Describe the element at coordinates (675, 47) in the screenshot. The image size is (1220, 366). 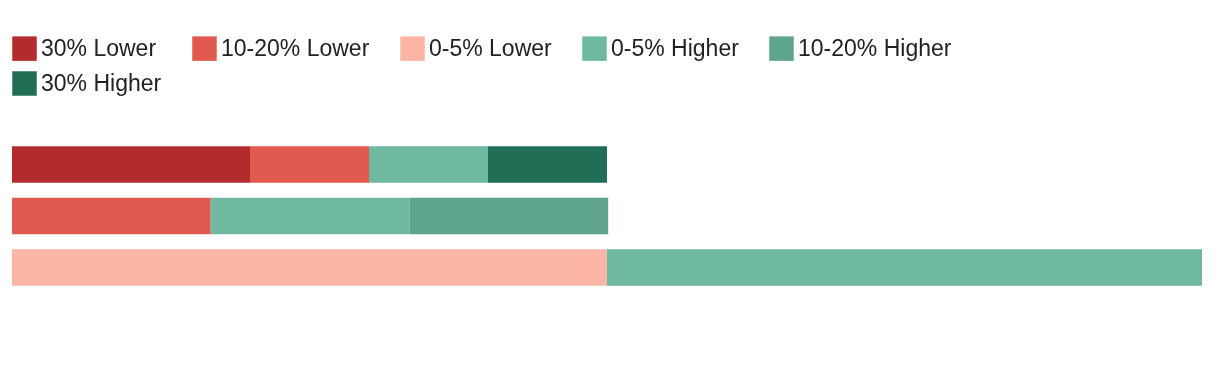
I see `legend-label: 0-5% Higher` at that location.